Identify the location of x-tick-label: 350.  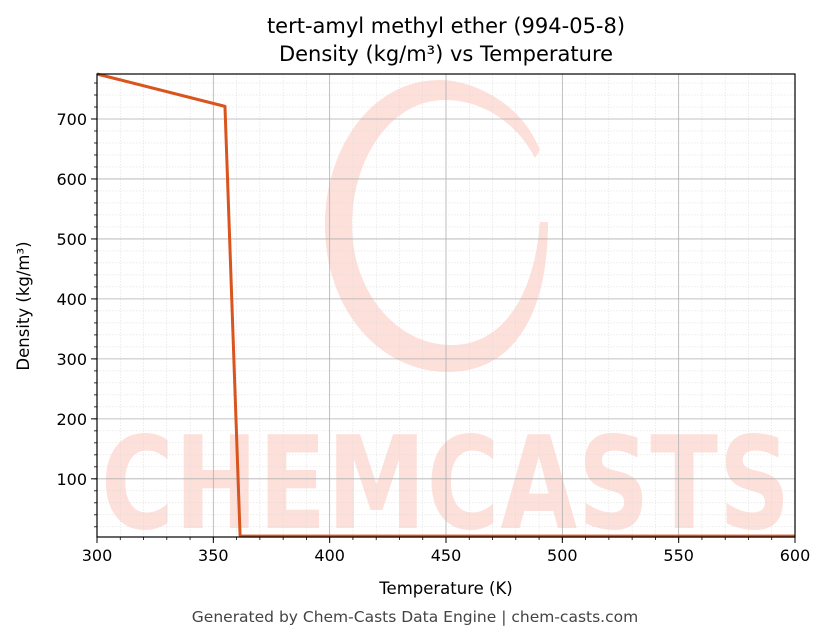
(213, 555).